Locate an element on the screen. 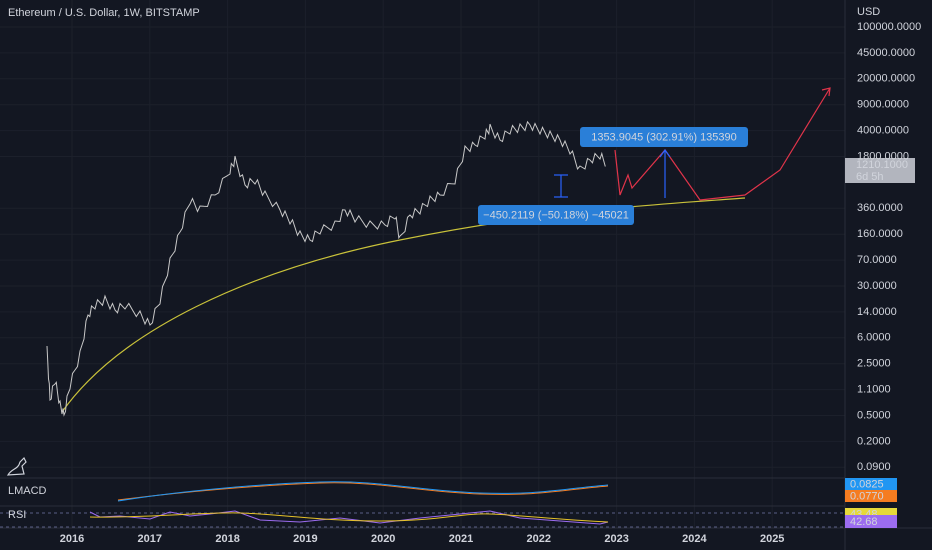  measure-label: 1353.9045 (302.91%) 135390 is located at coordinates (664, 137).